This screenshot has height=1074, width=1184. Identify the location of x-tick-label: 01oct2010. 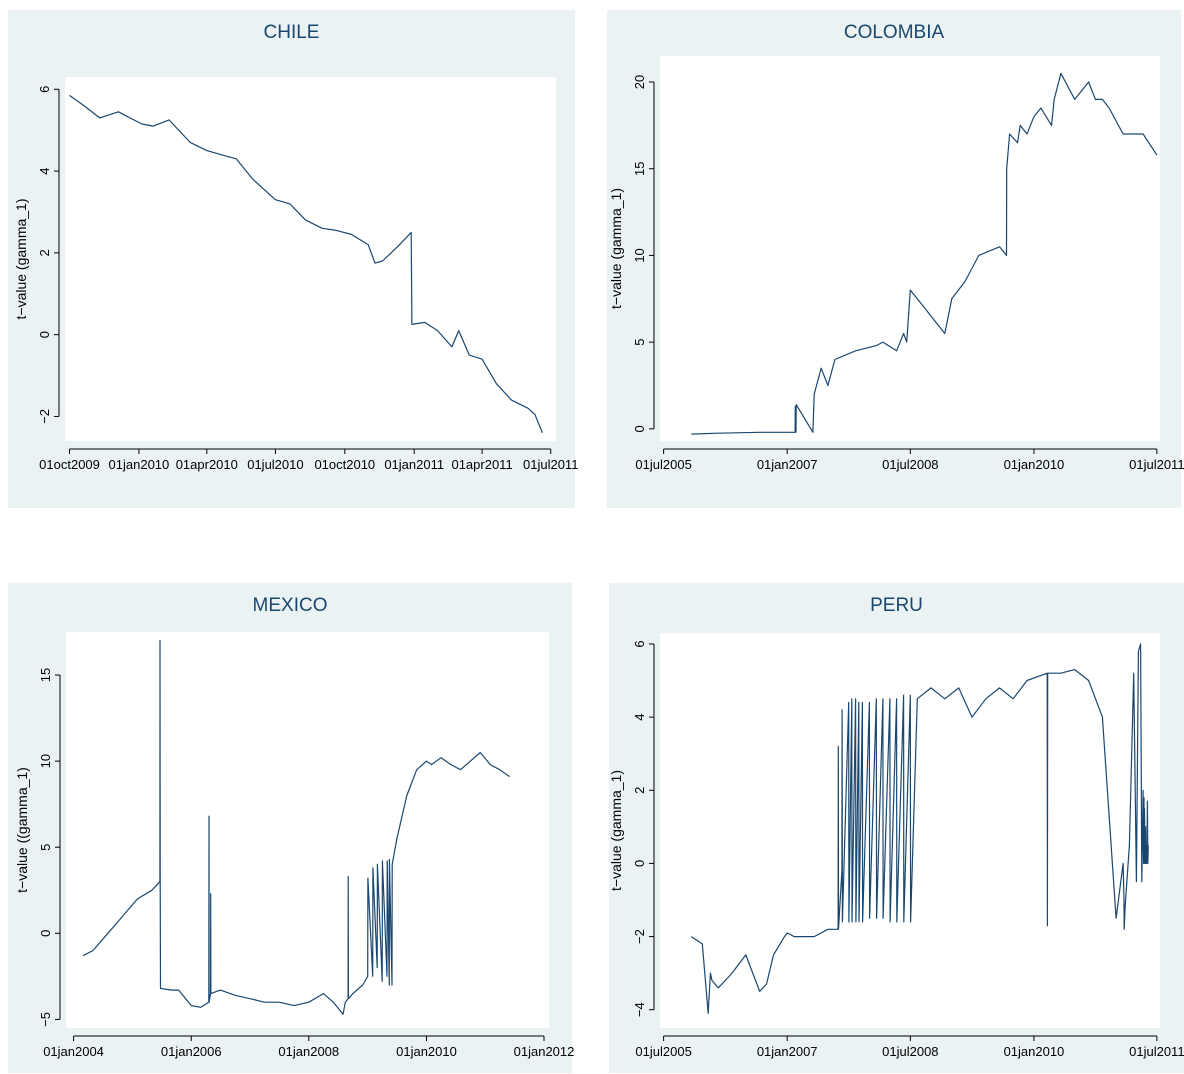
(344, 464).